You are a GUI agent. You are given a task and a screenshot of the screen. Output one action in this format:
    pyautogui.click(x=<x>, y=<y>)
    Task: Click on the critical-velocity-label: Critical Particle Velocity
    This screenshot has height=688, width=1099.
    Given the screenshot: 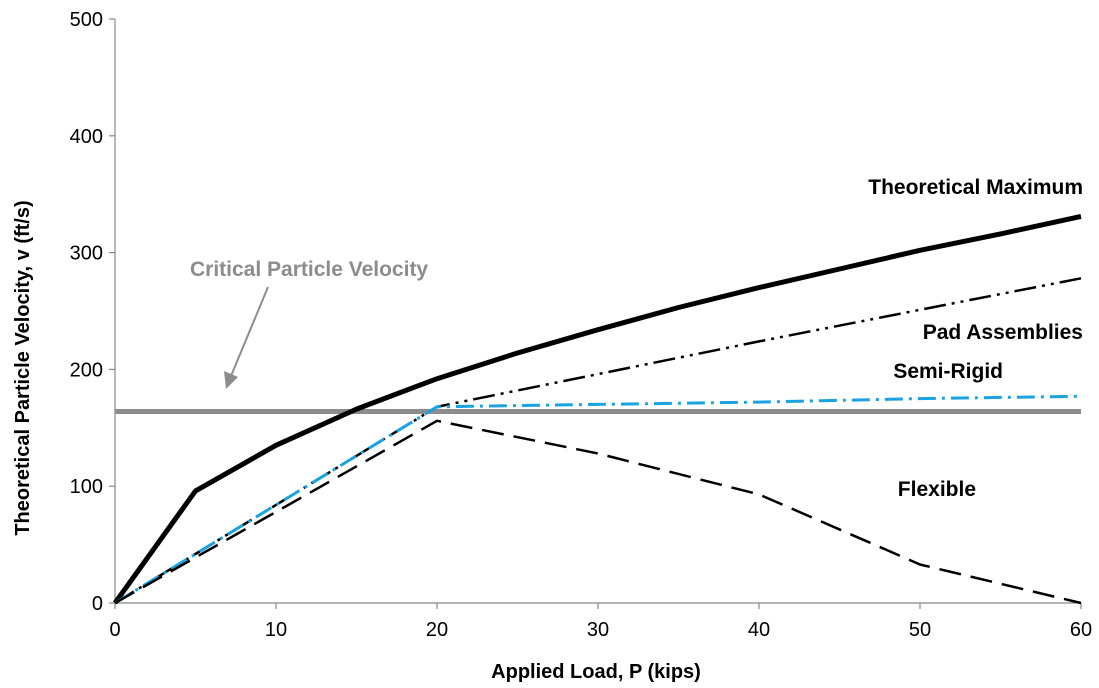 What is the action you would take?
    pyautogui.click(x=309, y=269)
    